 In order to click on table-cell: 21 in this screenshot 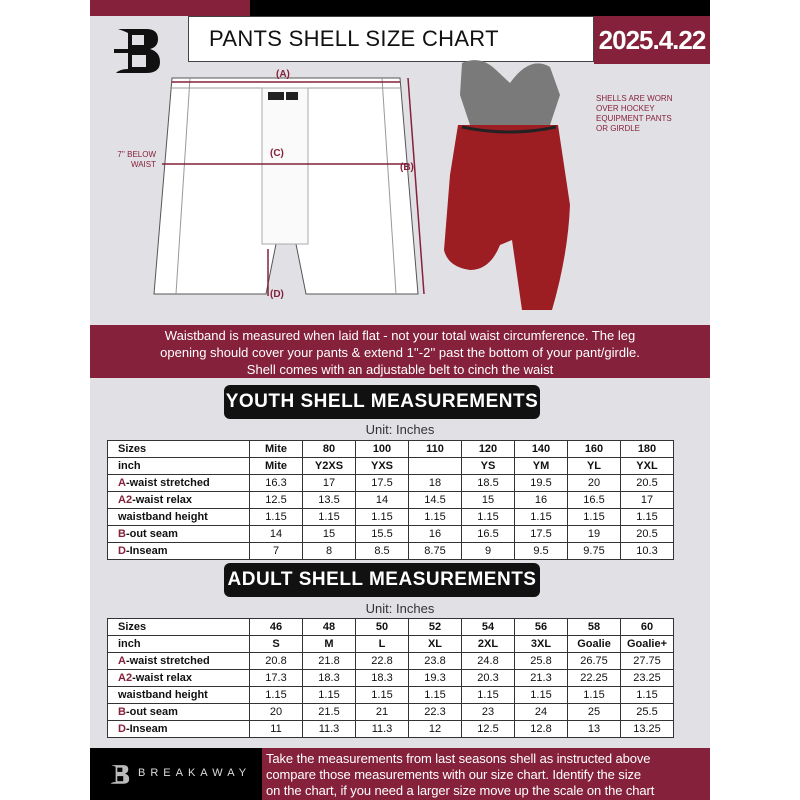, I will do `click(382, 712)`.